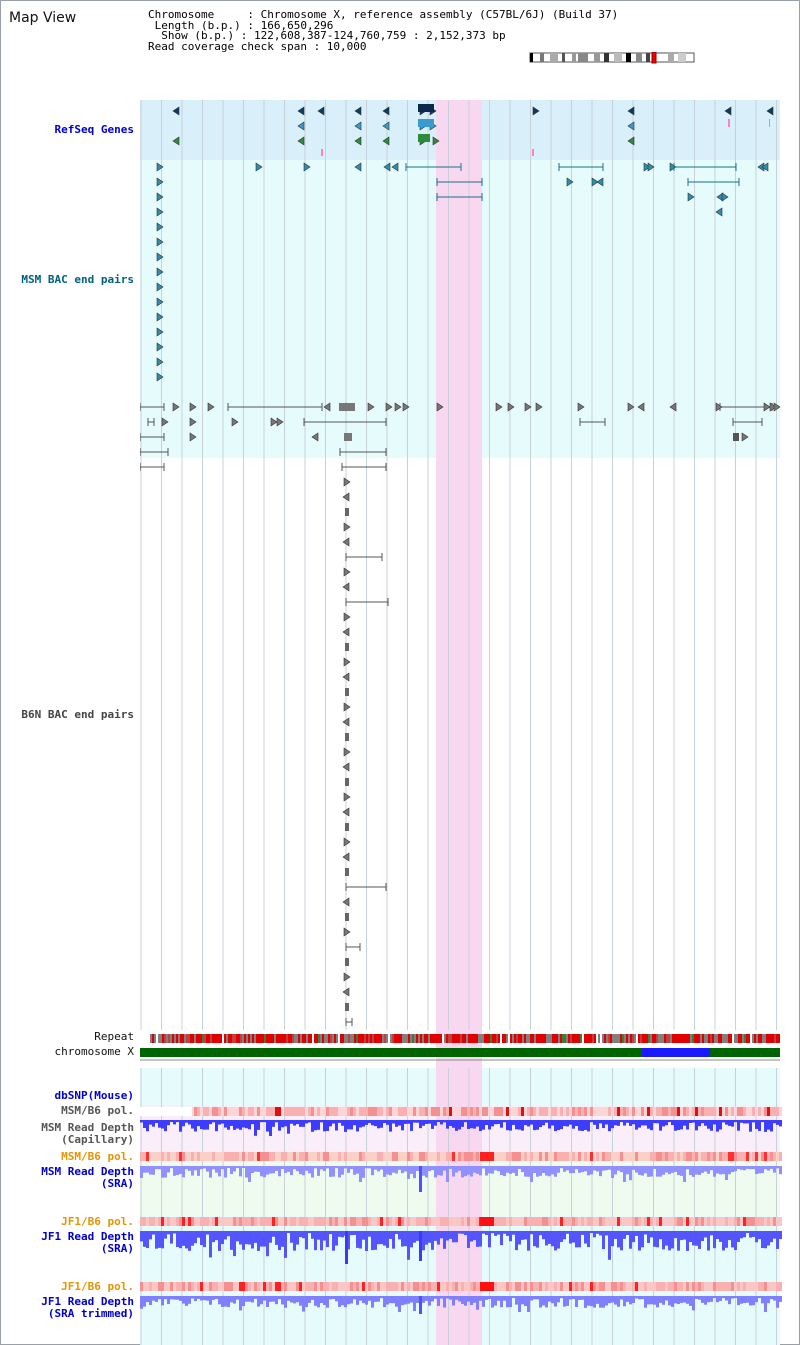 Image resolution: width=800 pixels, height=1345 pixels. What do you see at coordinates (322, 152) in the screenshot?
I see `refseq-mark` at bounding box center [322, 152].